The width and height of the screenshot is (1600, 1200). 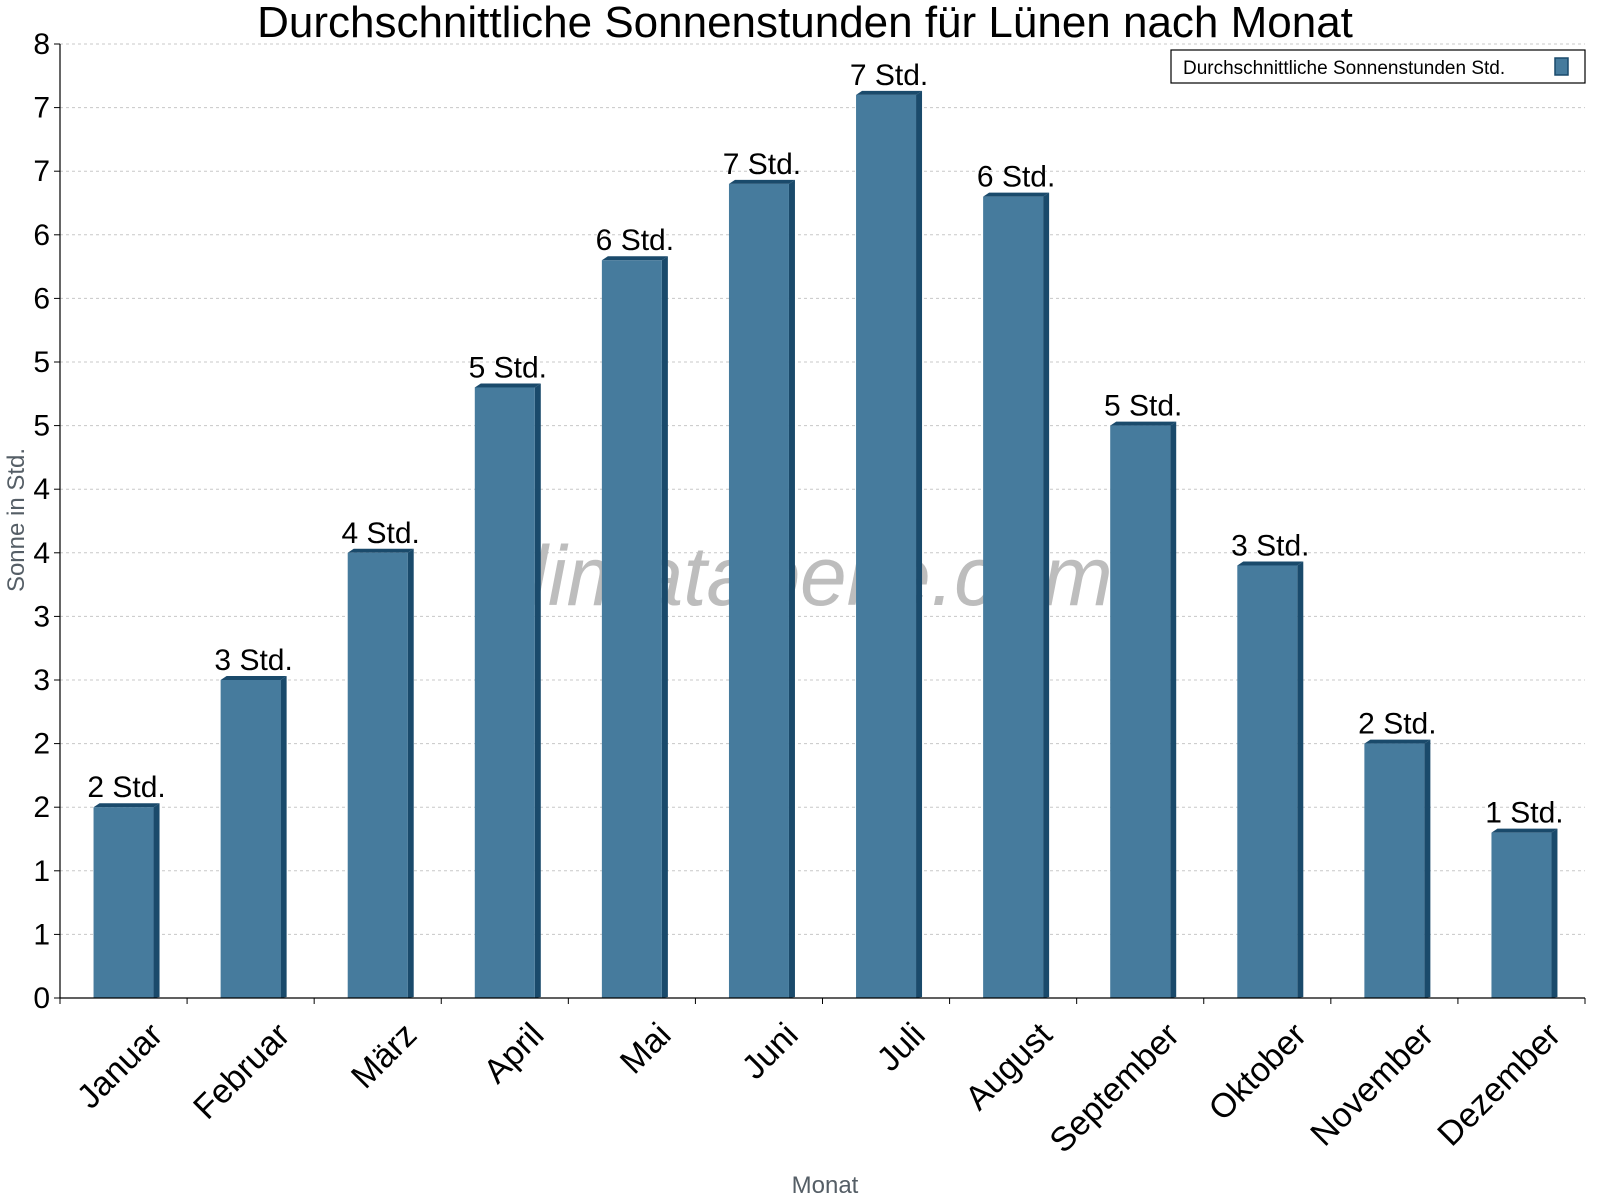 I want to click on x-tick-label: Januar, so click(x=120, y=1066).